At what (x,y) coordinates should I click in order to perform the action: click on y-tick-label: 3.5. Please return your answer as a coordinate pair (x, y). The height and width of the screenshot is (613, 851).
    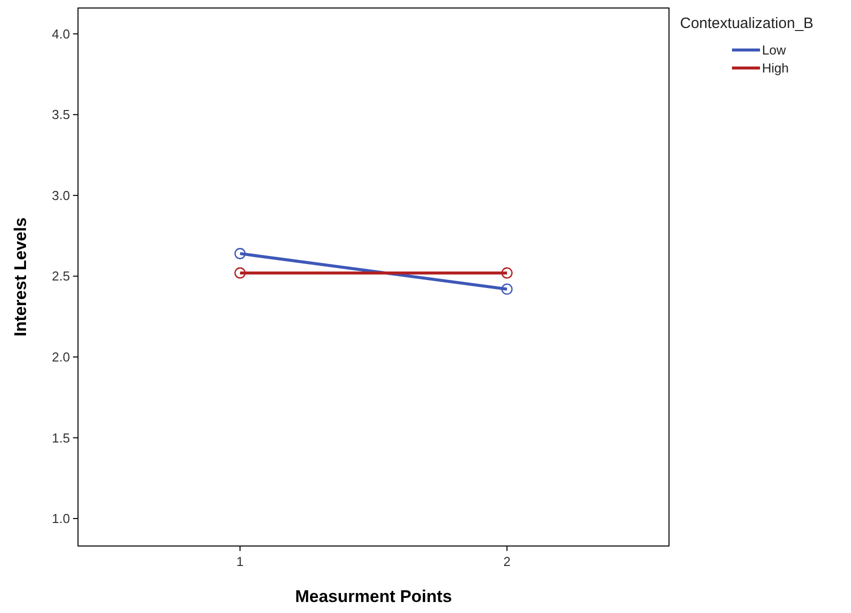
    Looking at the image, I should click on (61, 114).